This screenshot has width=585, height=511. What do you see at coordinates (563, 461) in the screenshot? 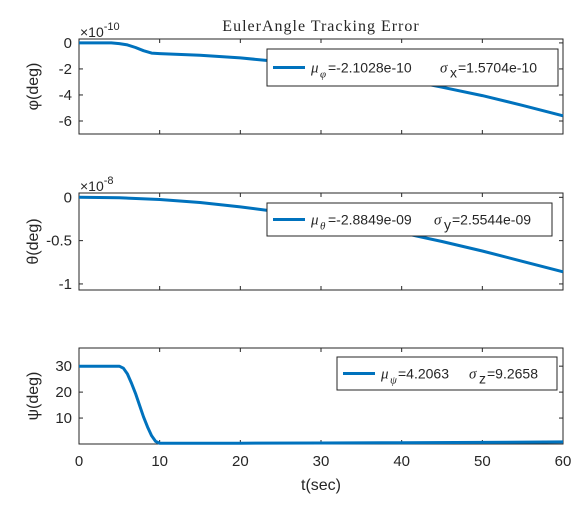
I see `x-tick-label: 60` at bounding box center [563, 461].